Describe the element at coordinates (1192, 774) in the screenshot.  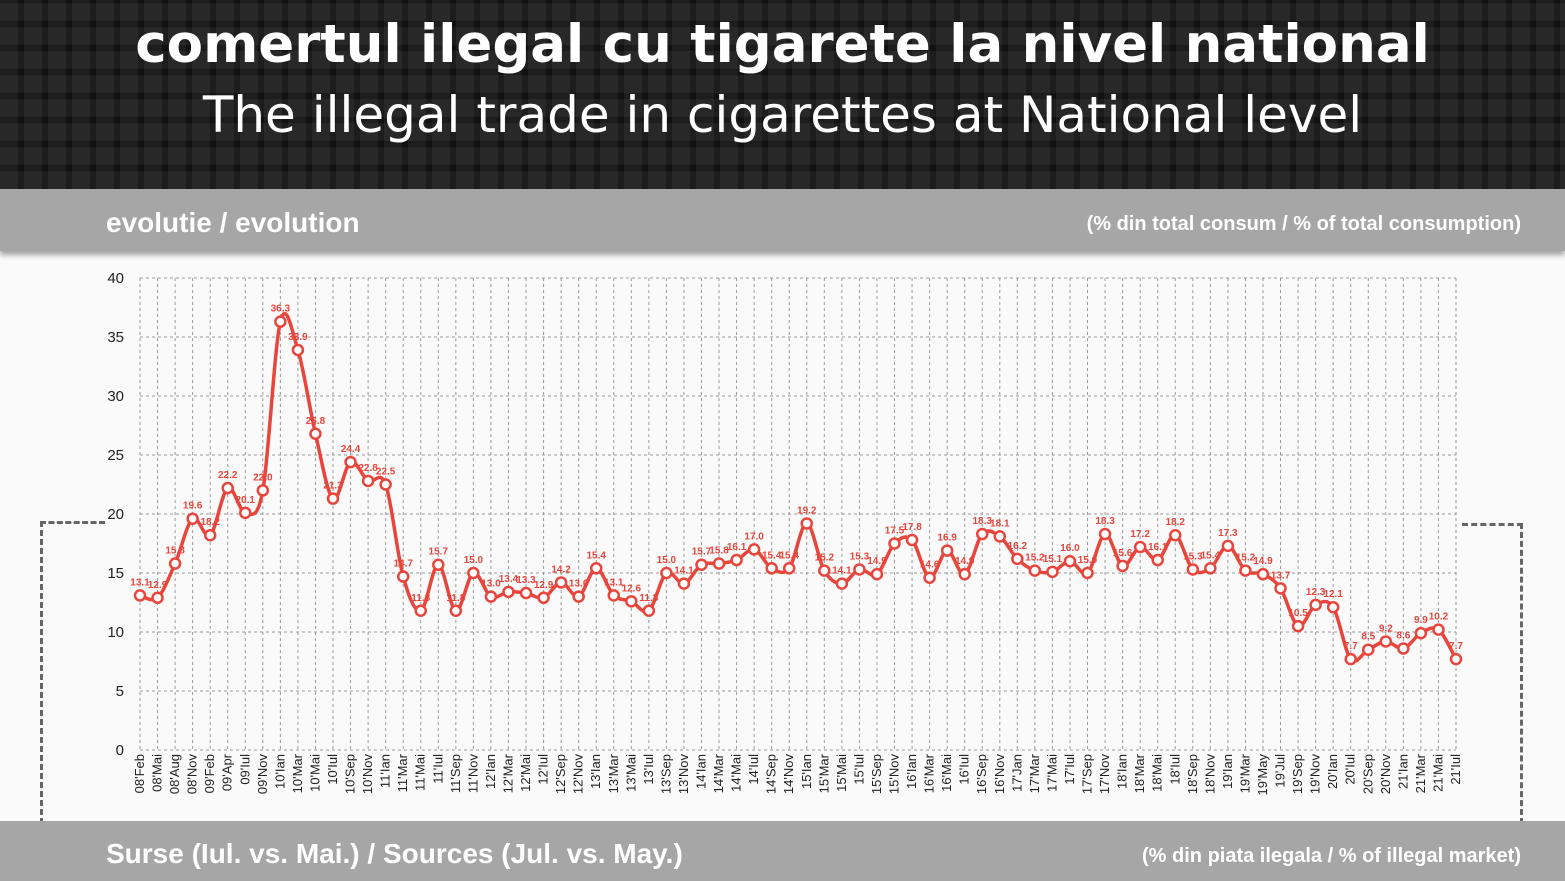
I see `x-tick-label: 18'Sep` at that location.